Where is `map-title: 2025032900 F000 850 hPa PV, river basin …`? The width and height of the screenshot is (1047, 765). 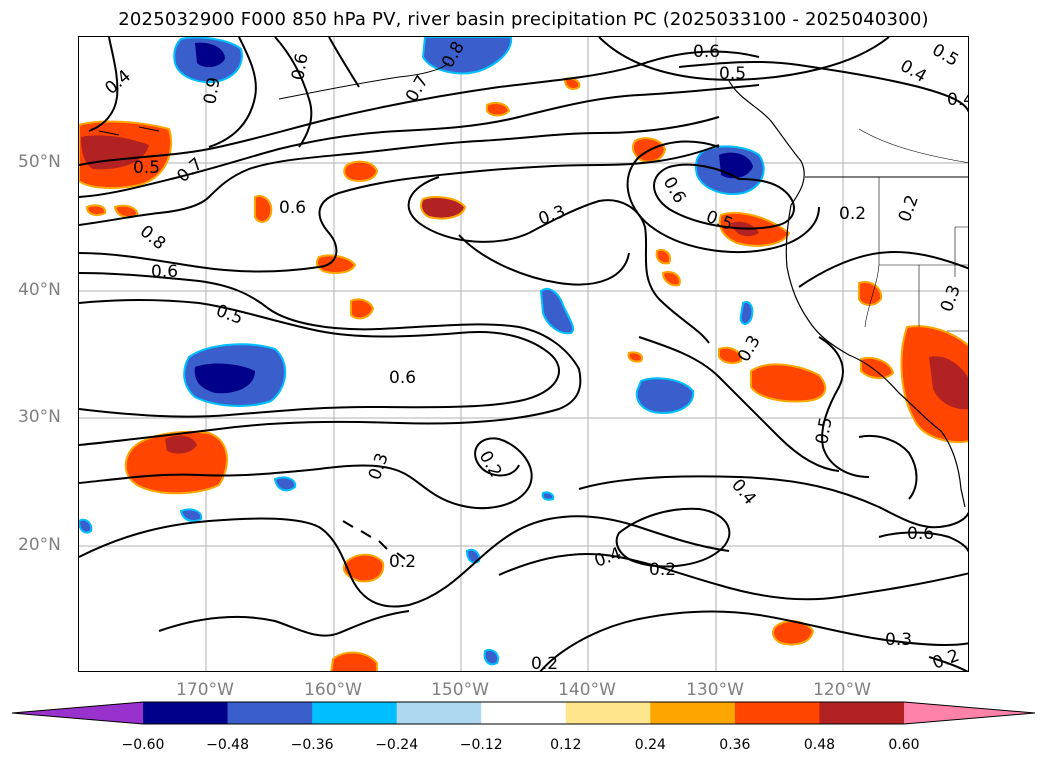 map-title: 2025032900 F000 850 hPa PV, river basin … is located at coordinates (523, 19).